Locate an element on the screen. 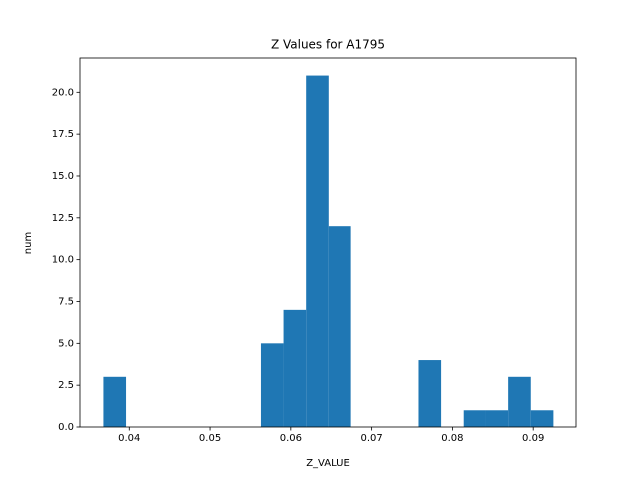  x-tick-label: 0.07 is located at coordinates (371, 438).